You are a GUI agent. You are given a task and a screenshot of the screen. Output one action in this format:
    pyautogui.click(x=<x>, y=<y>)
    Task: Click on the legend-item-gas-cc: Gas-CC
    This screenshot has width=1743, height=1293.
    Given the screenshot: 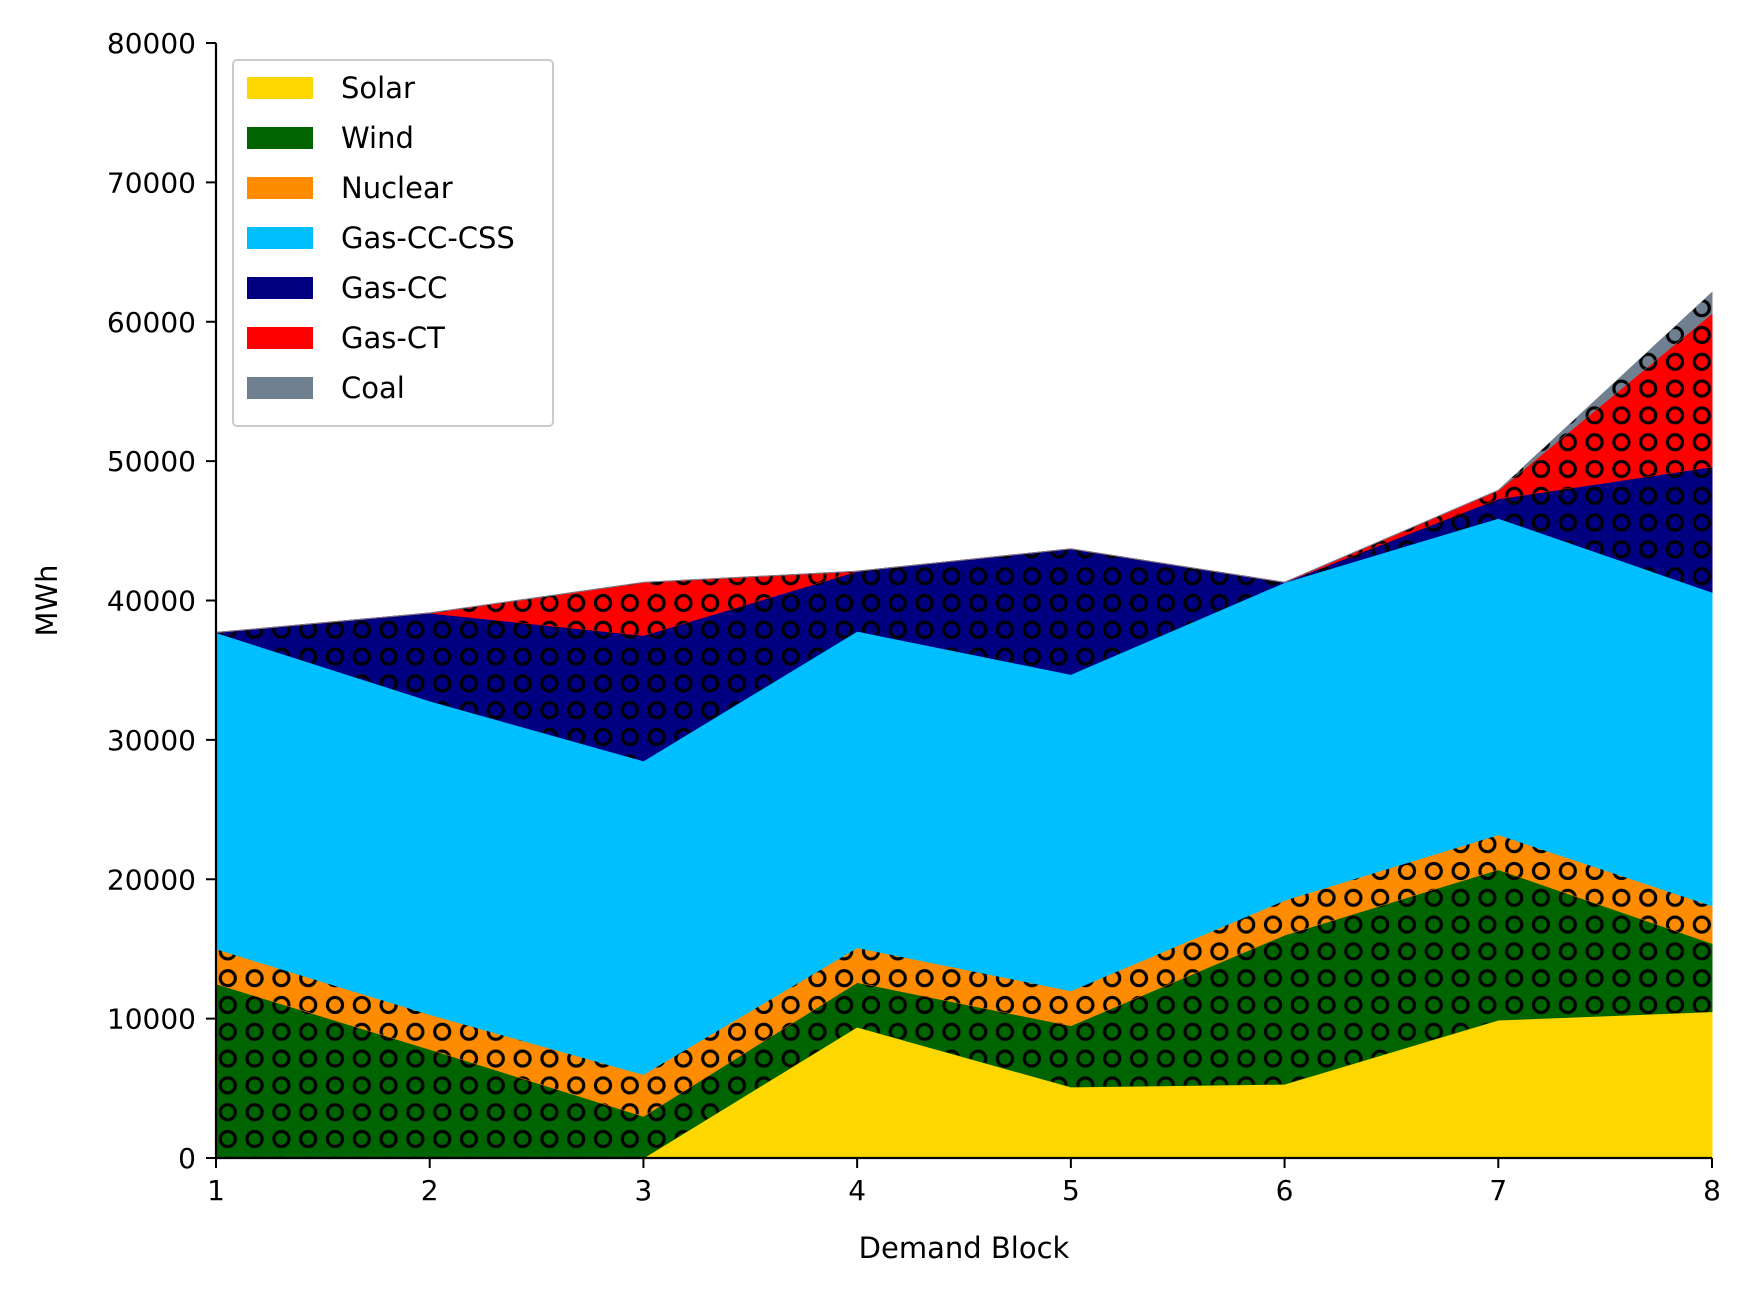 What is the action you would take?
    pyautogui.click(x=347, y=288)
    